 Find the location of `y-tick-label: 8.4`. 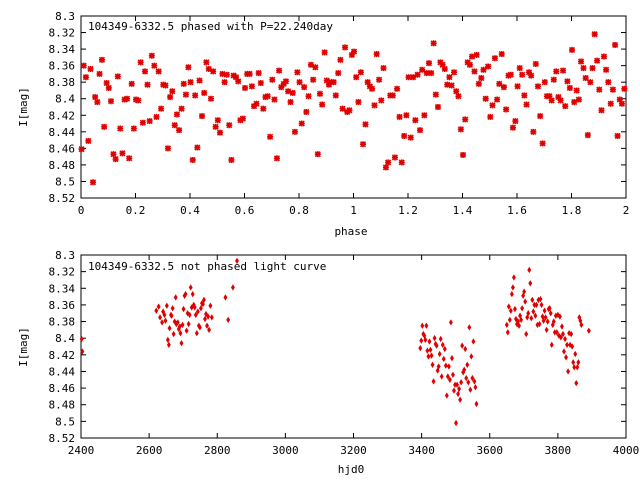

y-tick-label: 8.4 is located at coordinates (65, 99).